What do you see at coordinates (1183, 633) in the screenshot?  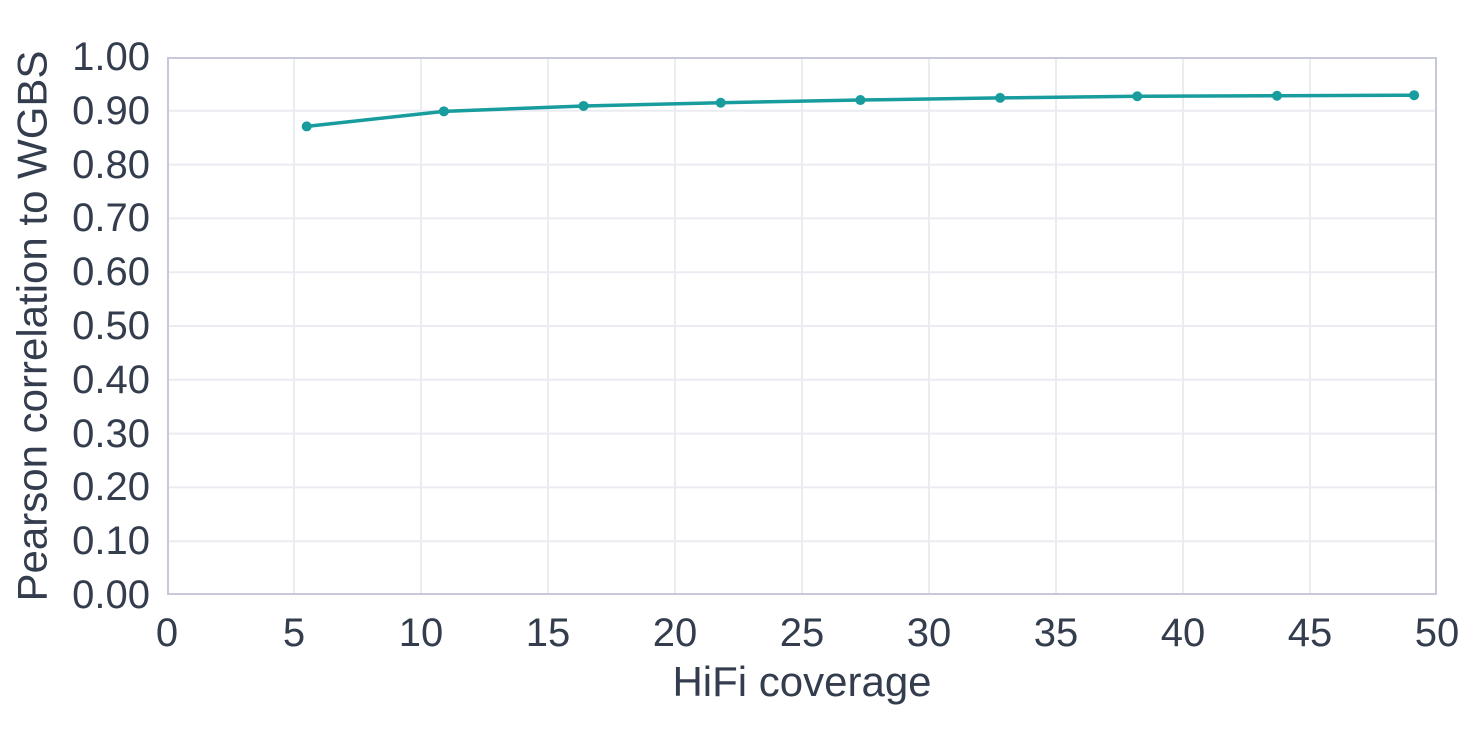 I see `x-tick-label: 40` at bounding box center [1183, 633].